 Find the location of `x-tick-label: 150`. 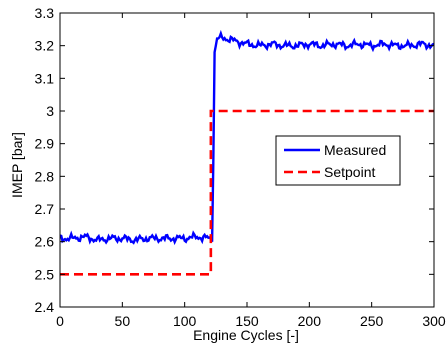

x-tick-label: 150 is located at coordinates (247, 321).